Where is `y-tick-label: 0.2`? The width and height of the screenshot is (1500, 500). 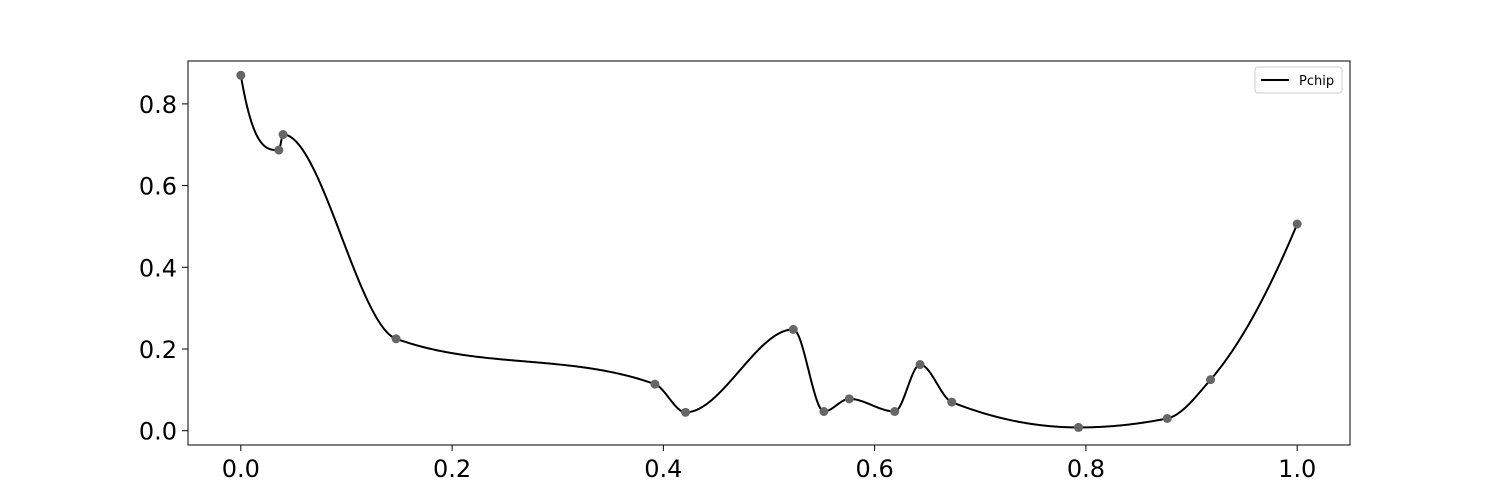 y-tick-label: 0.2 is located at coordinates (158, 350).